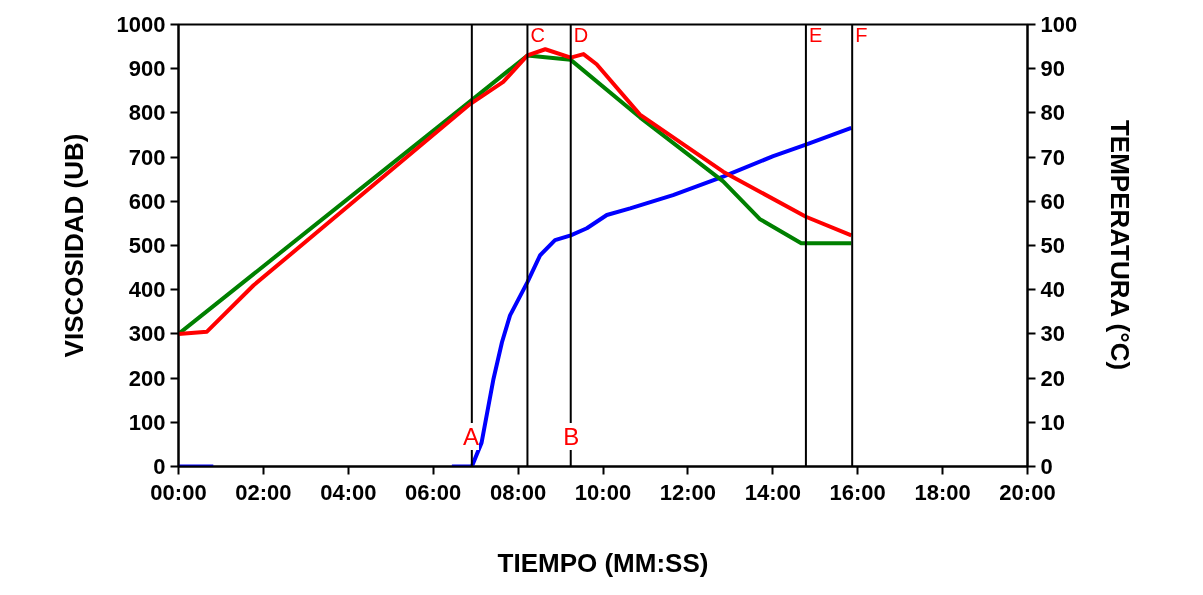 Image resolution: width=1203 pixels, height=595 pixels. What do you see at coordinates (147, 69) in the screenshot?
I see `y-tick-label: 900` at bounding box center [147, 69].